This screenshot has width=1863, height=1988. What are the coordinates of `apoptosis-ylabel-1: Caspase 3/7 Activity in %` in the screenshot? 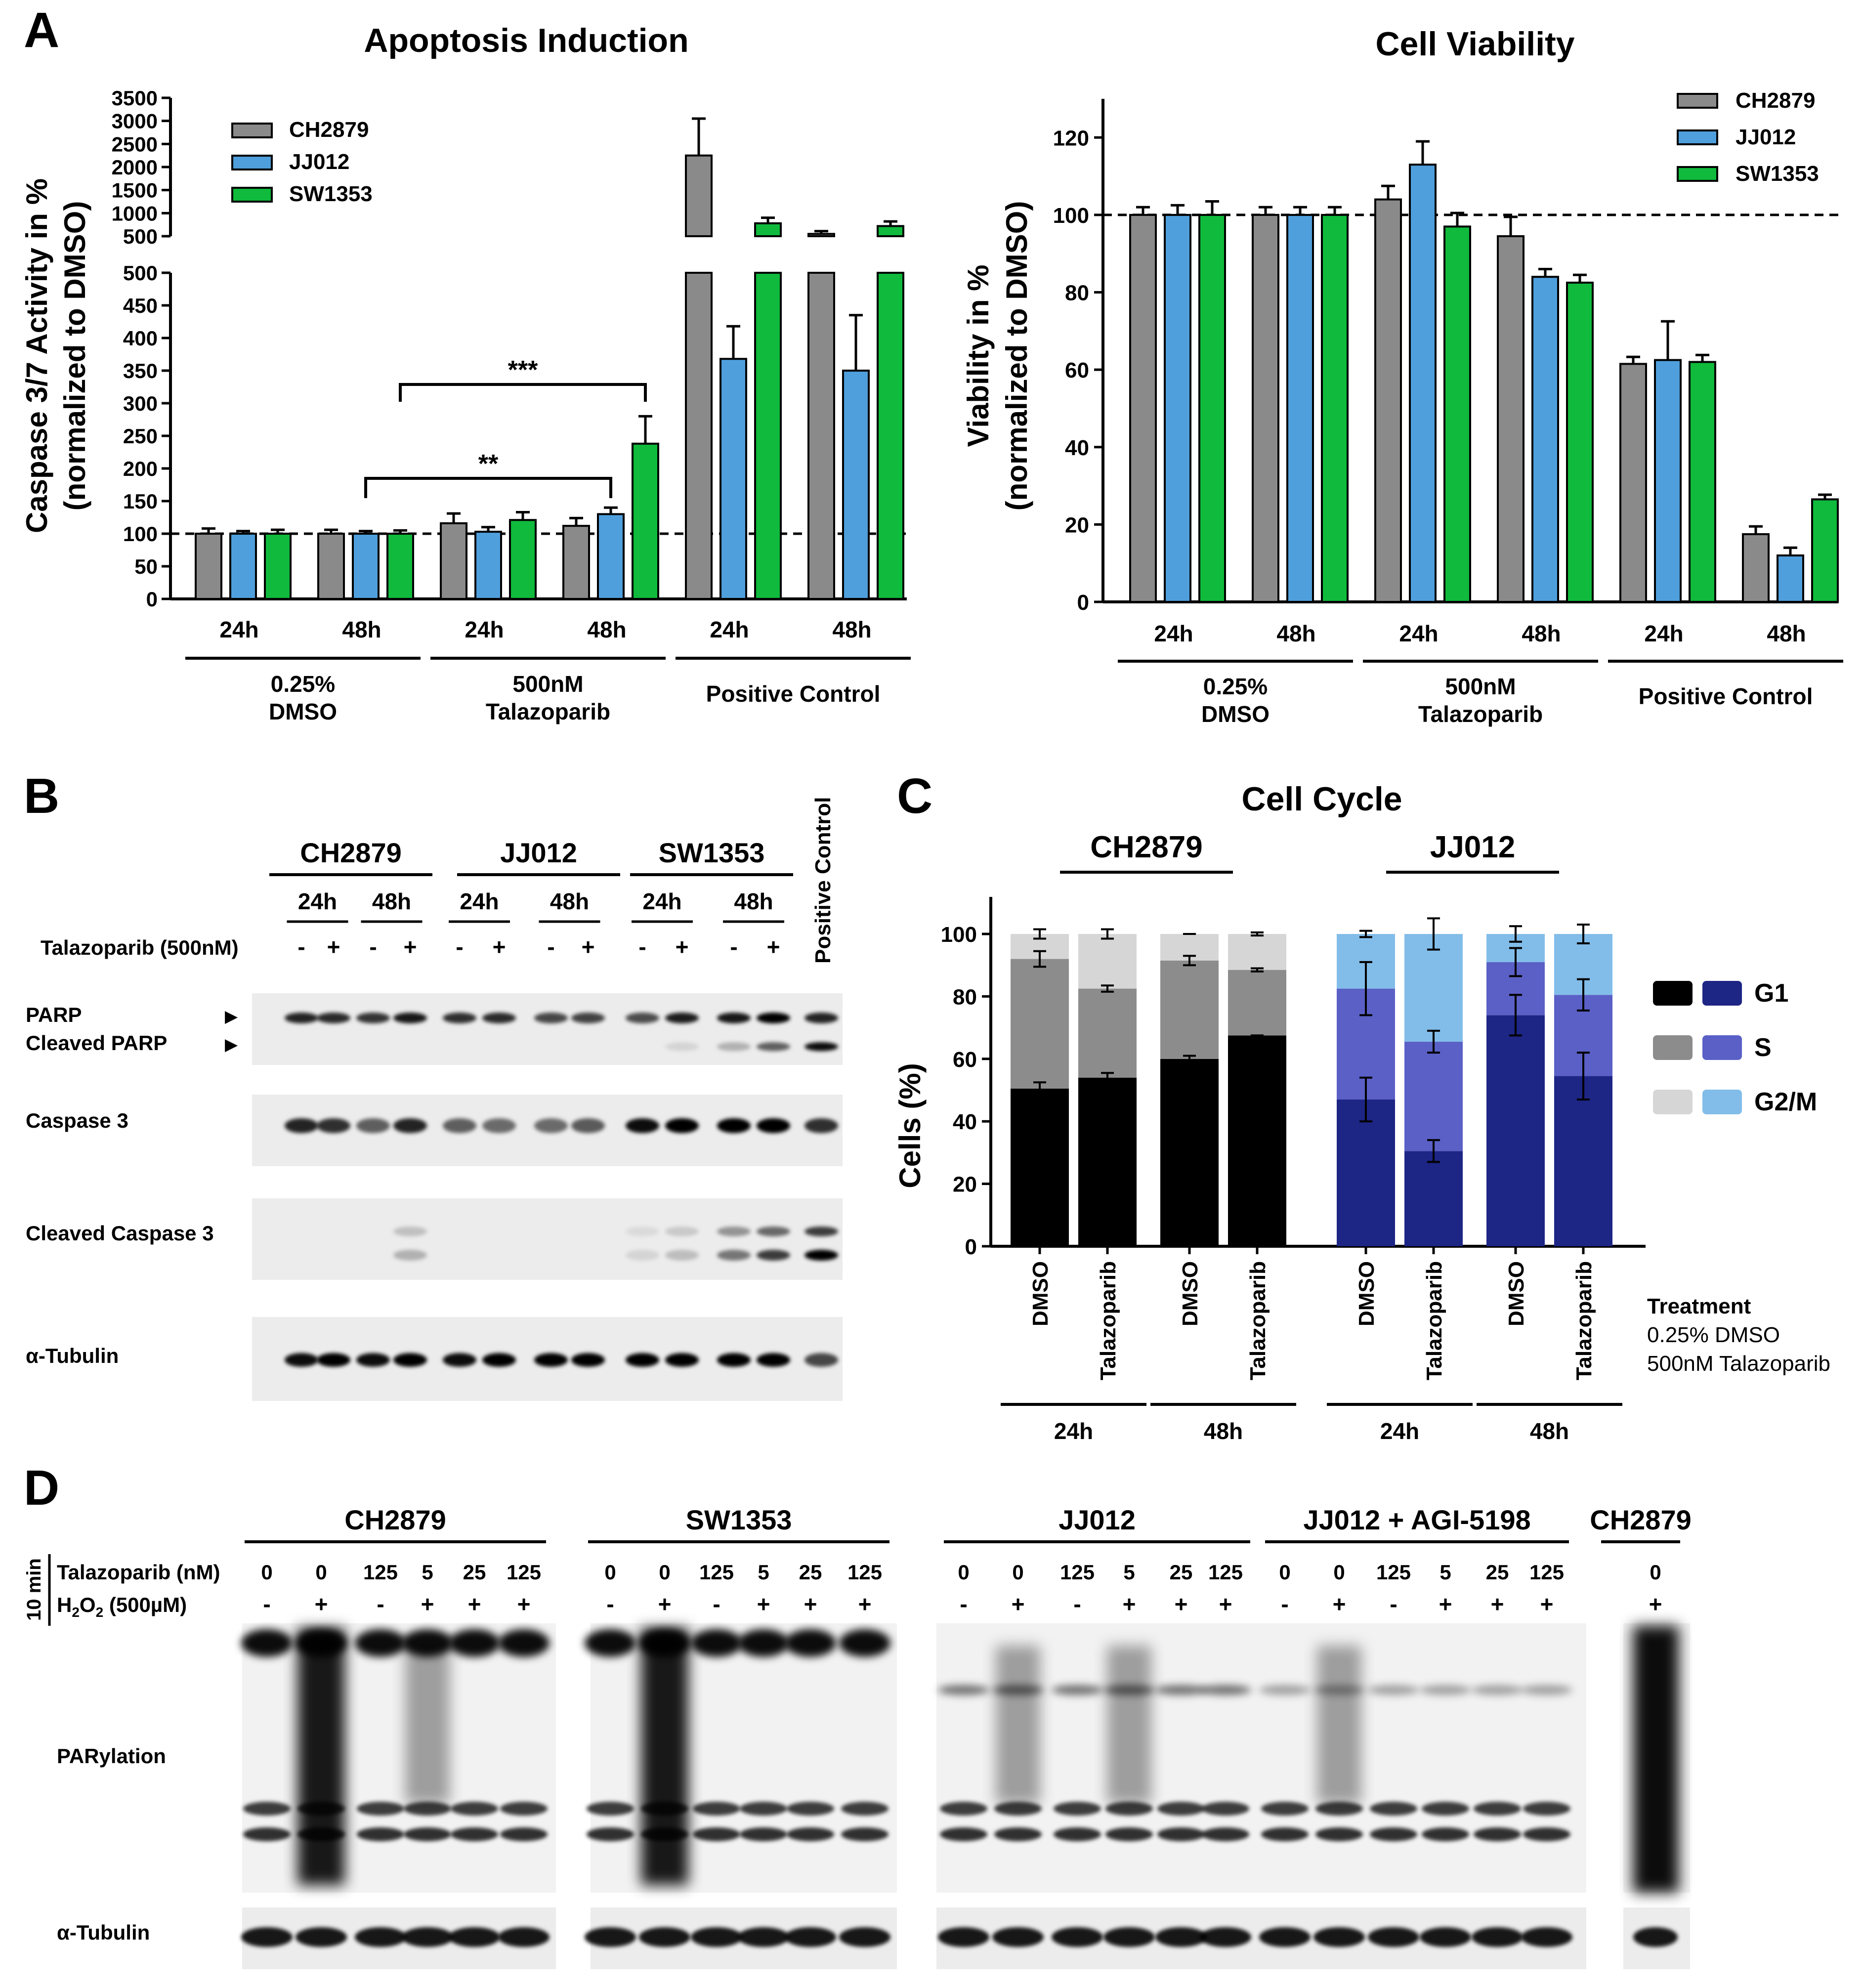 It's located at (36, 355).